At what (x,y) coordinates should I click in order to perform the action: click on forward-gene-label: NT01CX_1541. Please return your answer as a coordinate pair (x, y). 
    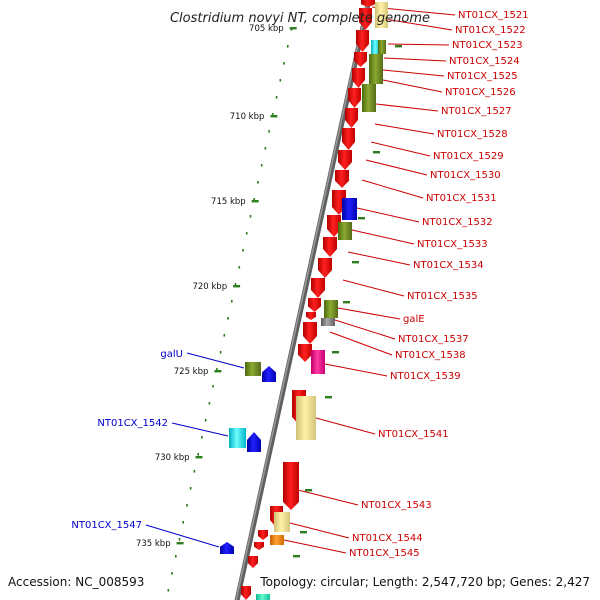
    Looking at the image, I should click on (413, 434).